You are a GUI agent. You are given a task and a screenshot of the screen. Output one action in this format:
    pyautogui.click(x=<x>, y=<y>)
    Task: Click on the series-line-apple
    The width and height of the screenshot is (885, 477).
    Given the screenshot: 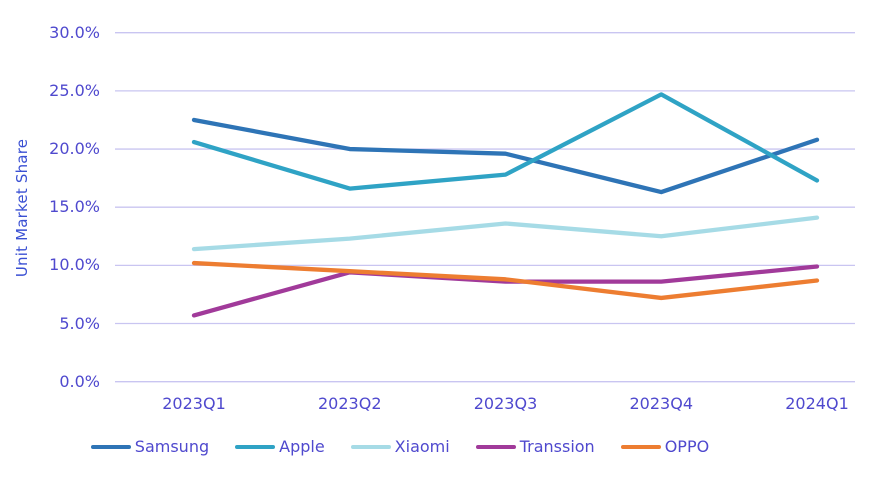 What is the action you would take?
    pyautogui.click(x=505, y=141)
    